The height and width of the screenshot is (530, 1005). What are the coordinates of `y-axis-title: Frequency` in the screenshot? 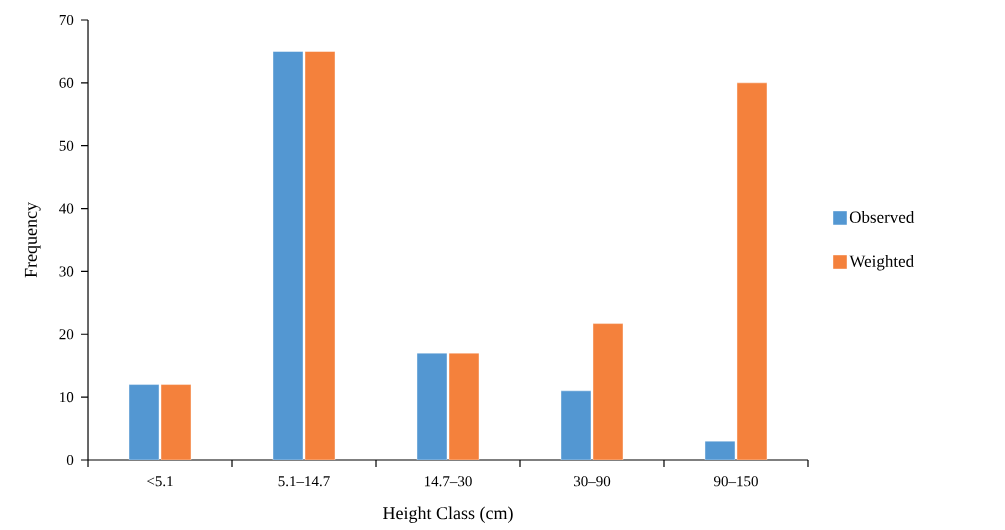 It's located at (32, 240).